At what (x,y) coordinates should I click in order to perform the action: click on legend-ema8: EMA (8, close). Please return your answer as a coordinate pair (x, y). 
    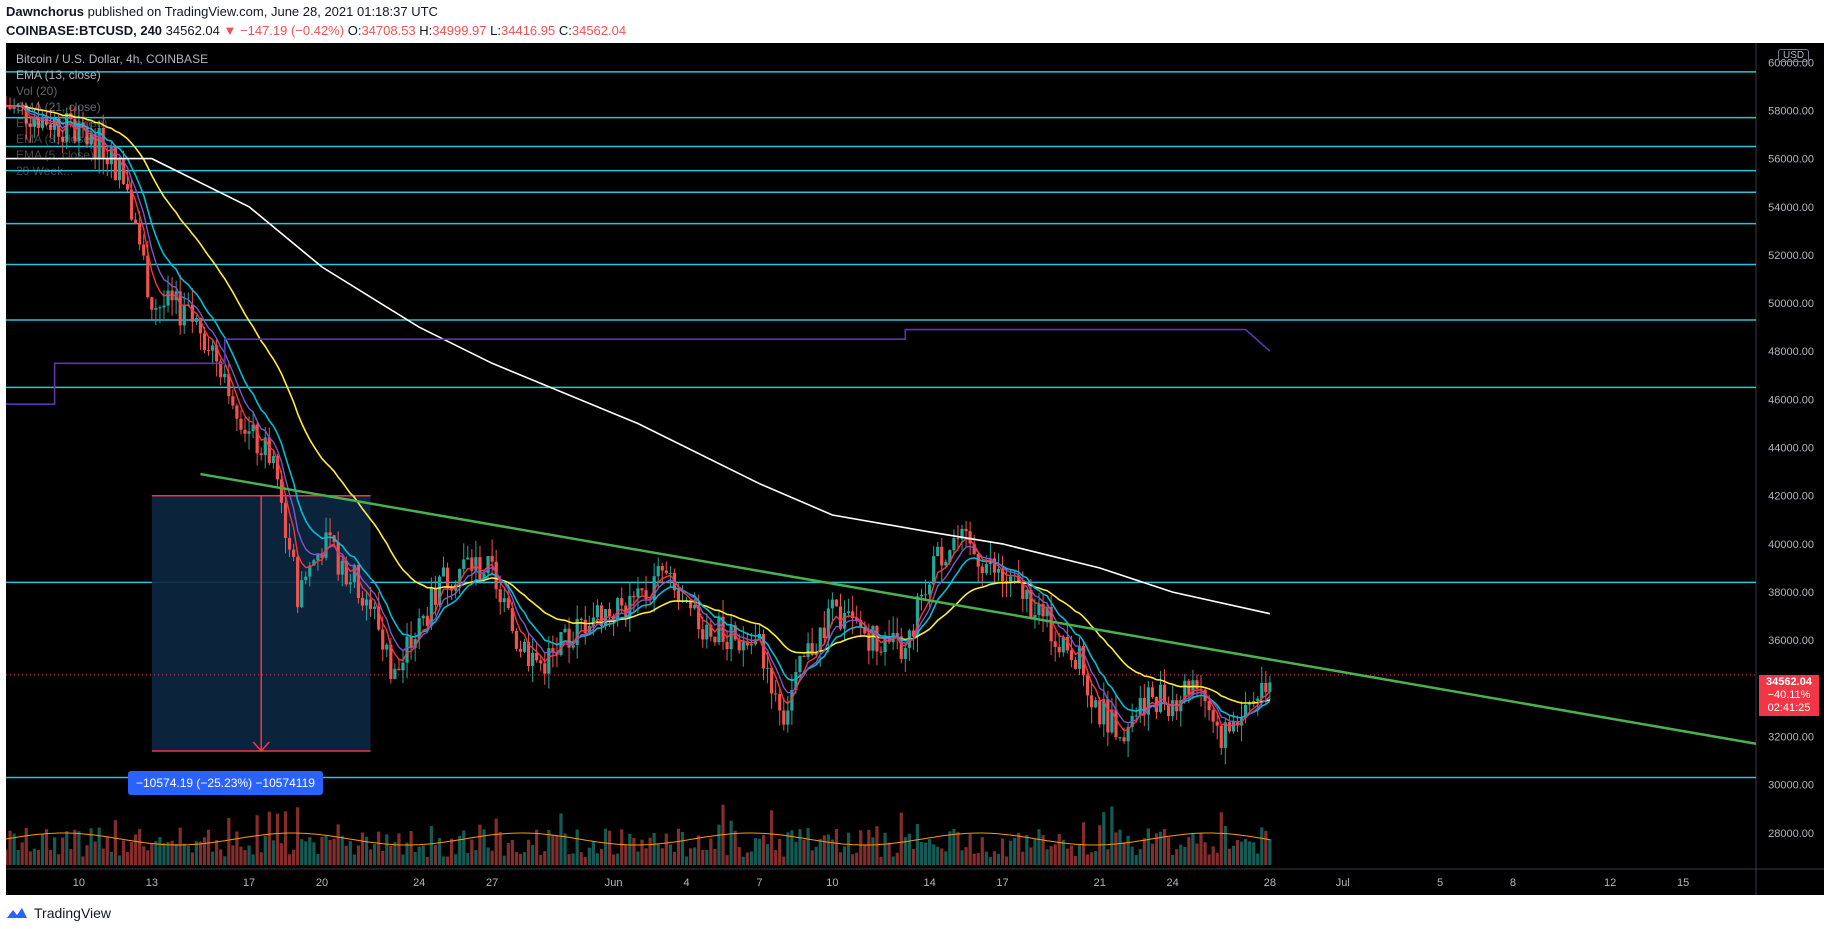
    Looking at the image, I should click on (55, 139).